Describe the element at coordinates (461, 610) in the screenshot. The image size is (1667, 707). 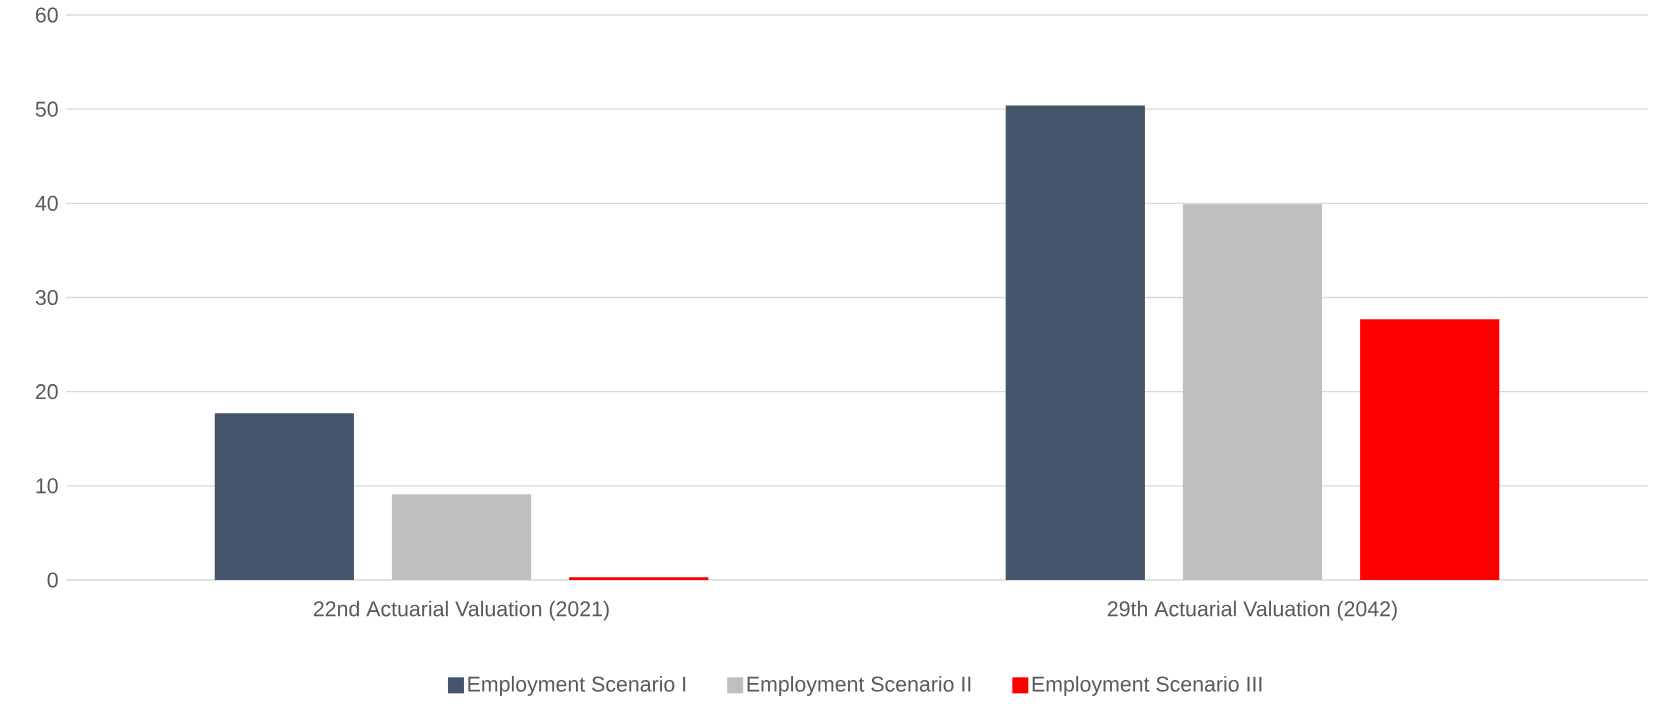
I see `x-tick-label: 22nd Actuarial Valuation (2021)` at that location.